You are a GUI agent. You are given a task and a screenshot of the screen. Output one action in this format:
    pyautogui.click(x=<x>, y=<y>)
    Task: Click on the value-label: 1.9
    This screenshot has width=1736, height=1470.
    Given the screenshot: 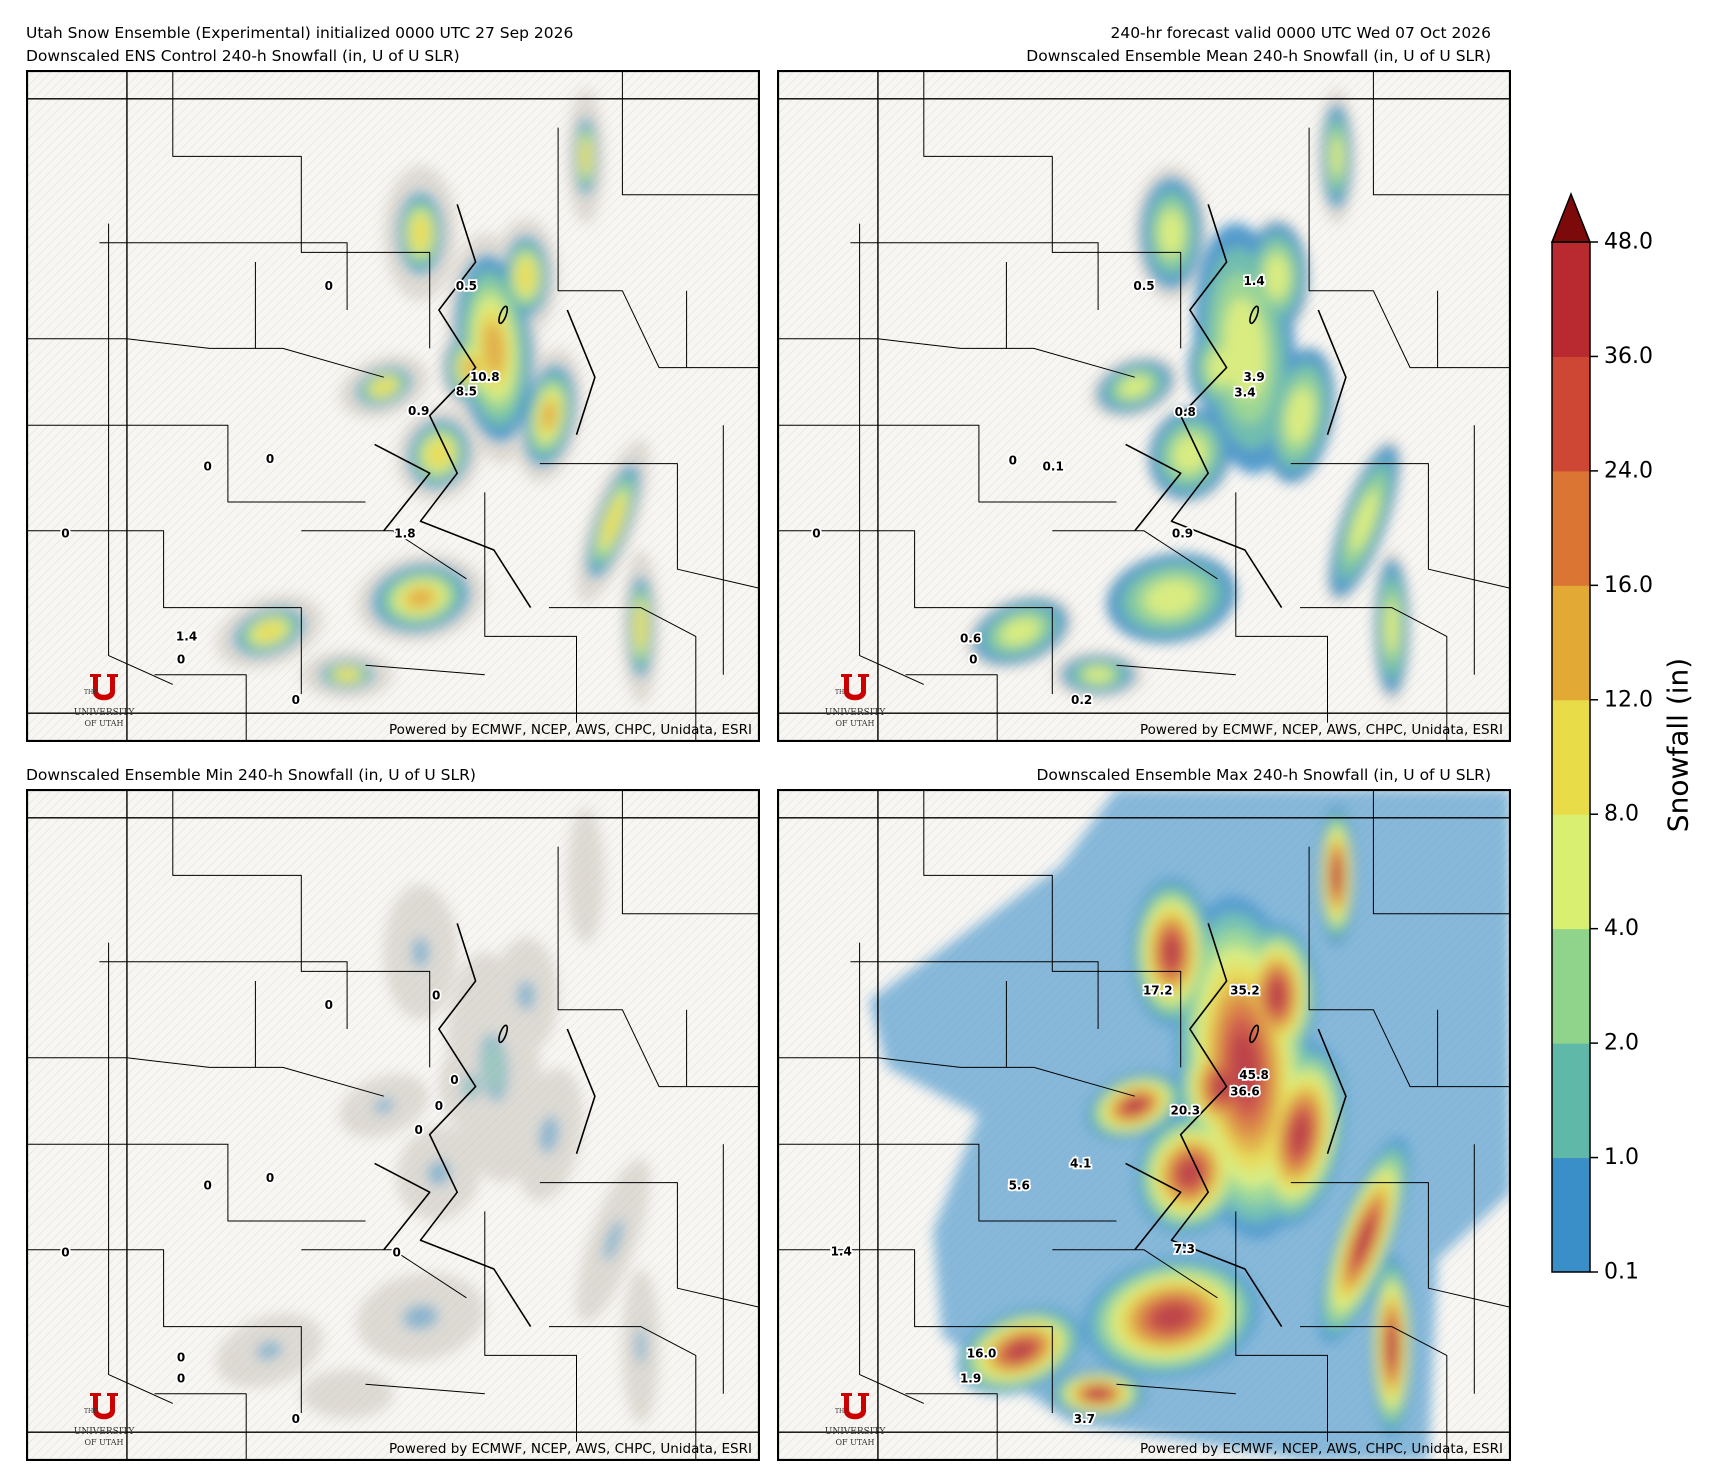 What is the action you would take?
    pyautogui.click(x=970, y=1378)
    